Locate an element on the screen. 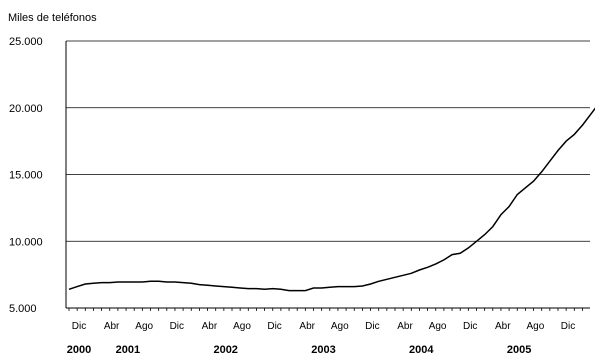  x-tick-label-0: Dic is located at coordinates (79, 326).